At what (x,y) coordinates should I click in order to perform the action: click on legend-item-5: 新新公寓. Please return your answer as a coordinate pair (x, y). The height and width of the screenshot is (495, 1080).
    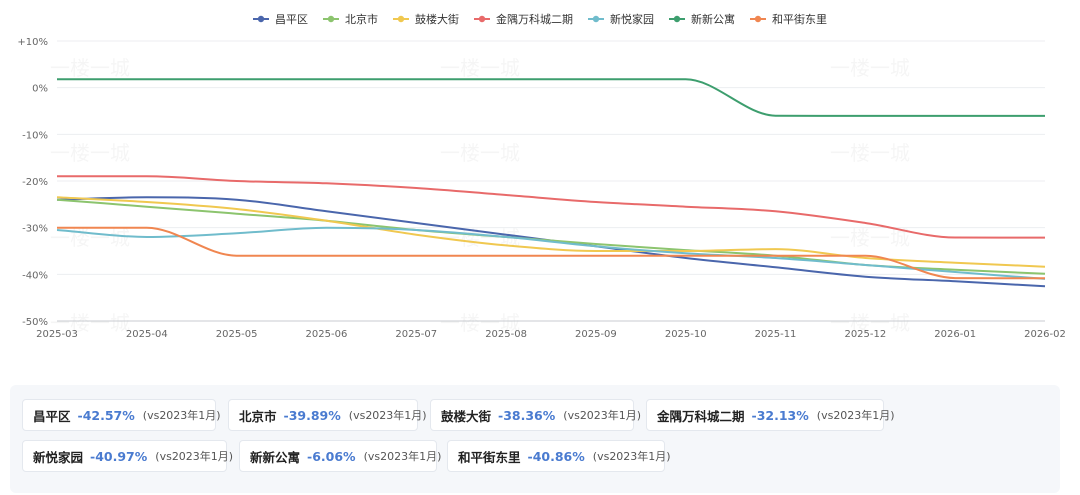
    Looking at the image, I should click on (702, 19).